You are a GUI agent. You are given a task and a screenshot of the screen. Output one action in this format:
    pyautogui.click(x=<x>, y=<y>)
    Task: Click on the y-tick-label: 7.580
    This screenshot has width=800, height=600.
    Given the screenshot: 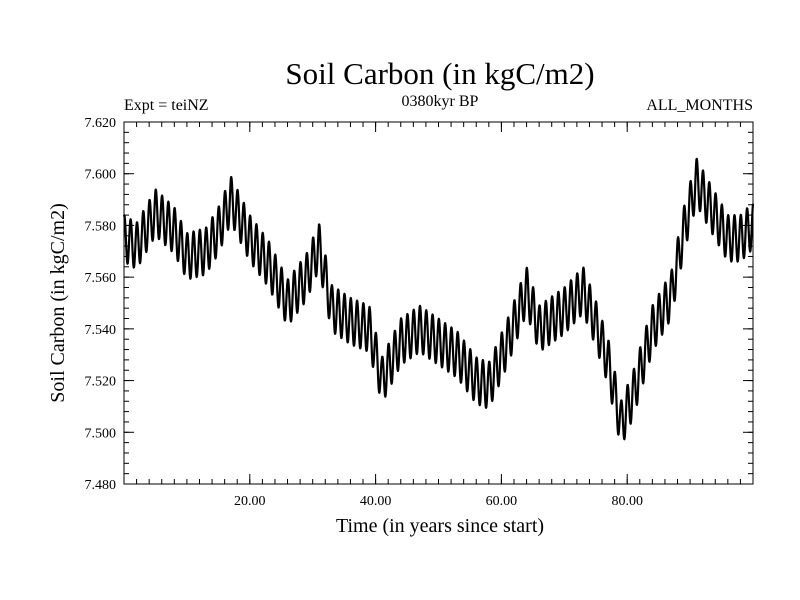 What is the action you would take?
    pyautogui.click(x=101, y=226)
    